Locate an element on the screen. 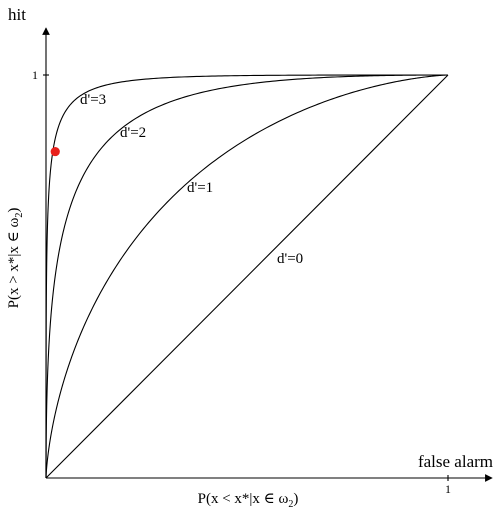 This screenshot has height=510, width=496. x-tick-label: 1 is located at coordinates (448, 489).